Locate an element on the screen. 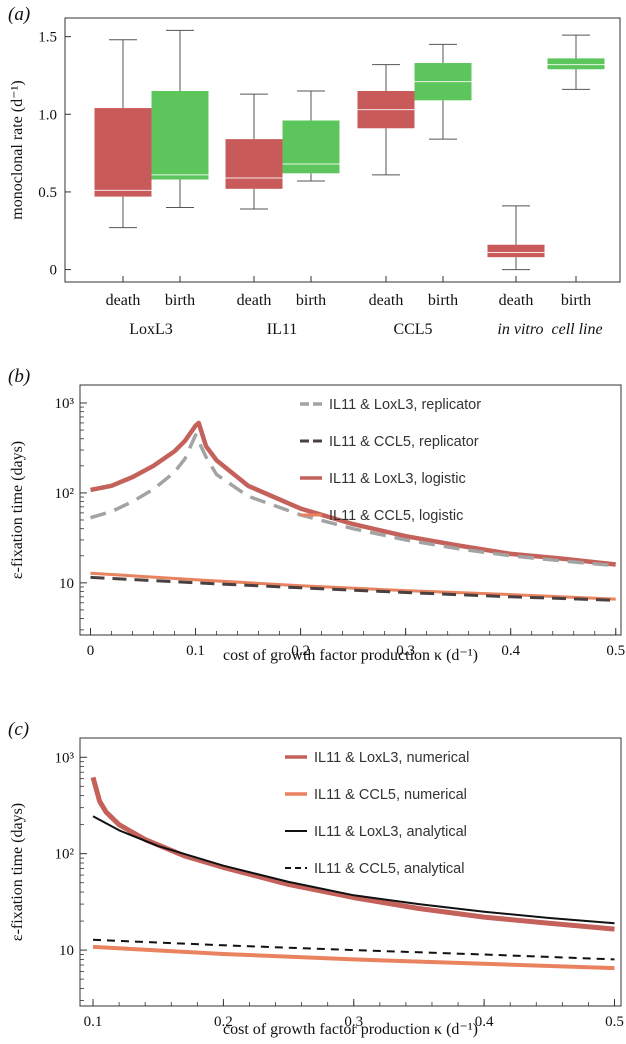 Image resolution: width=626 pixels, height=1044 pixels. legend-entry: IL11 & CCL5, logistic is located at coordinates (396, 516).